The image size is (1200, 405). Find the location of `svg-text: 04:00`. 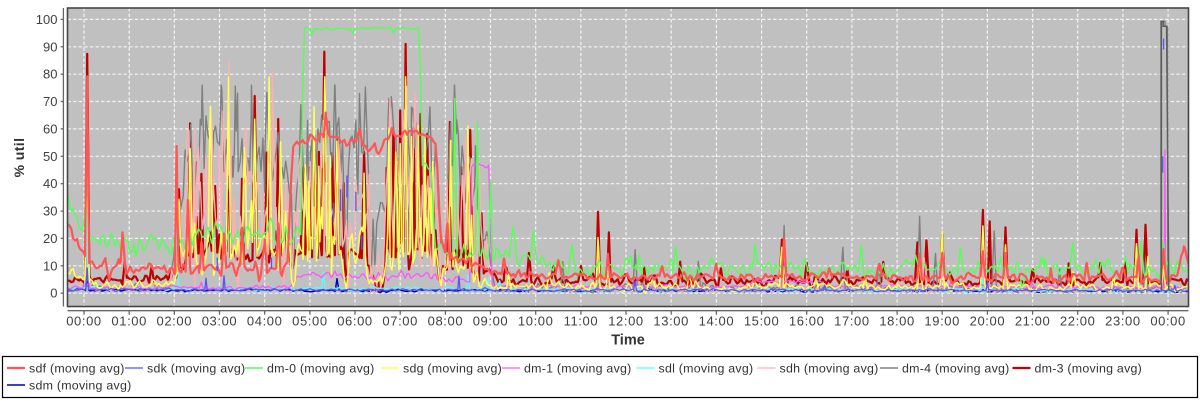

svg-text: 04:00 is located at coordinates (265, 320).